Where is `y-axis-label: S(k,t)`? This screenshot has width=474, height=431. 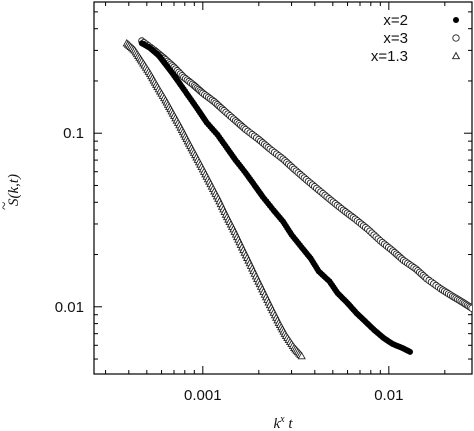
y-axis-label: S(k,t) is located at coordinates (14, 190).